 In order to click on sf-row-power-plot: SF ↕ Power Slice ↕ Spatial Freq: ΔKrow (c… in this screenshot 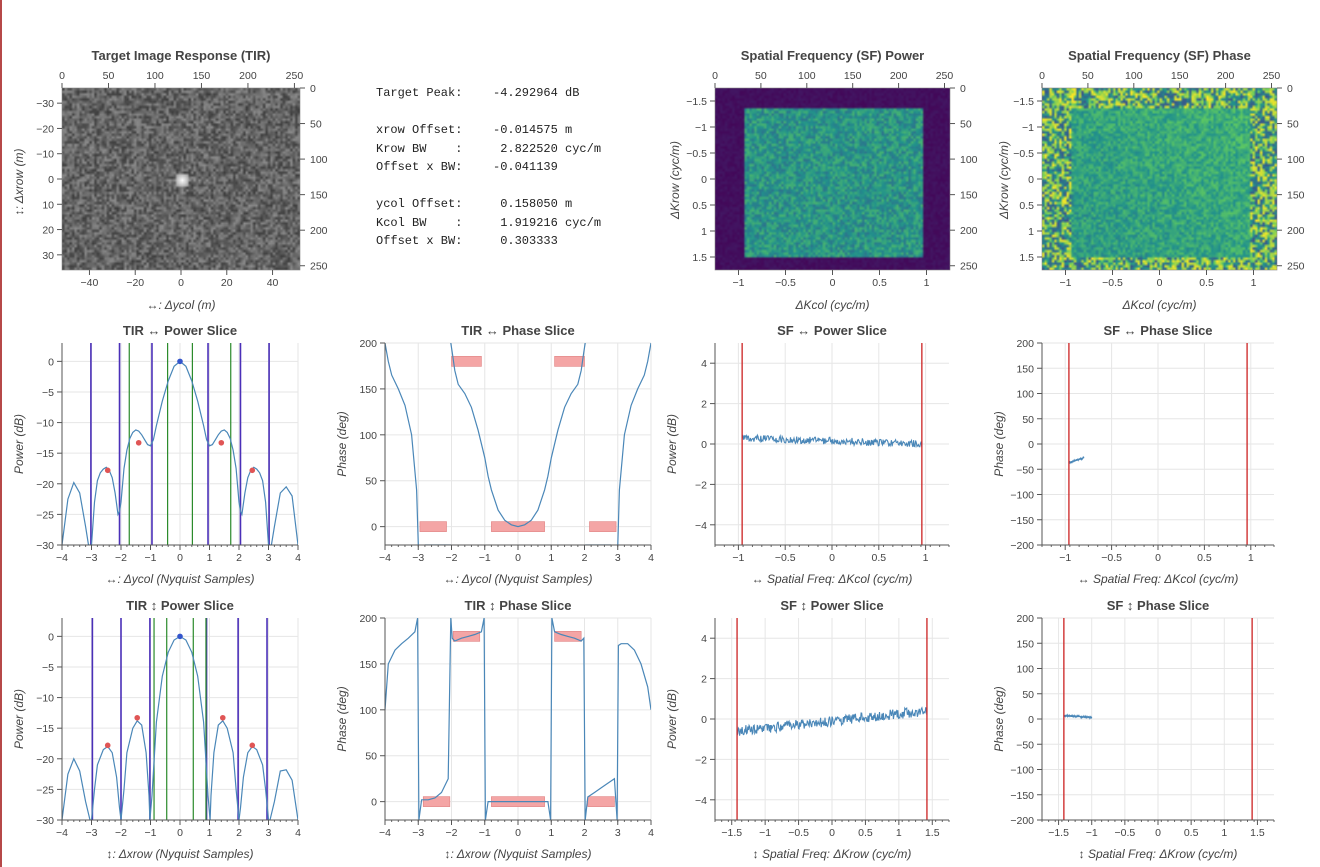, I will do `click(825, 730)`.